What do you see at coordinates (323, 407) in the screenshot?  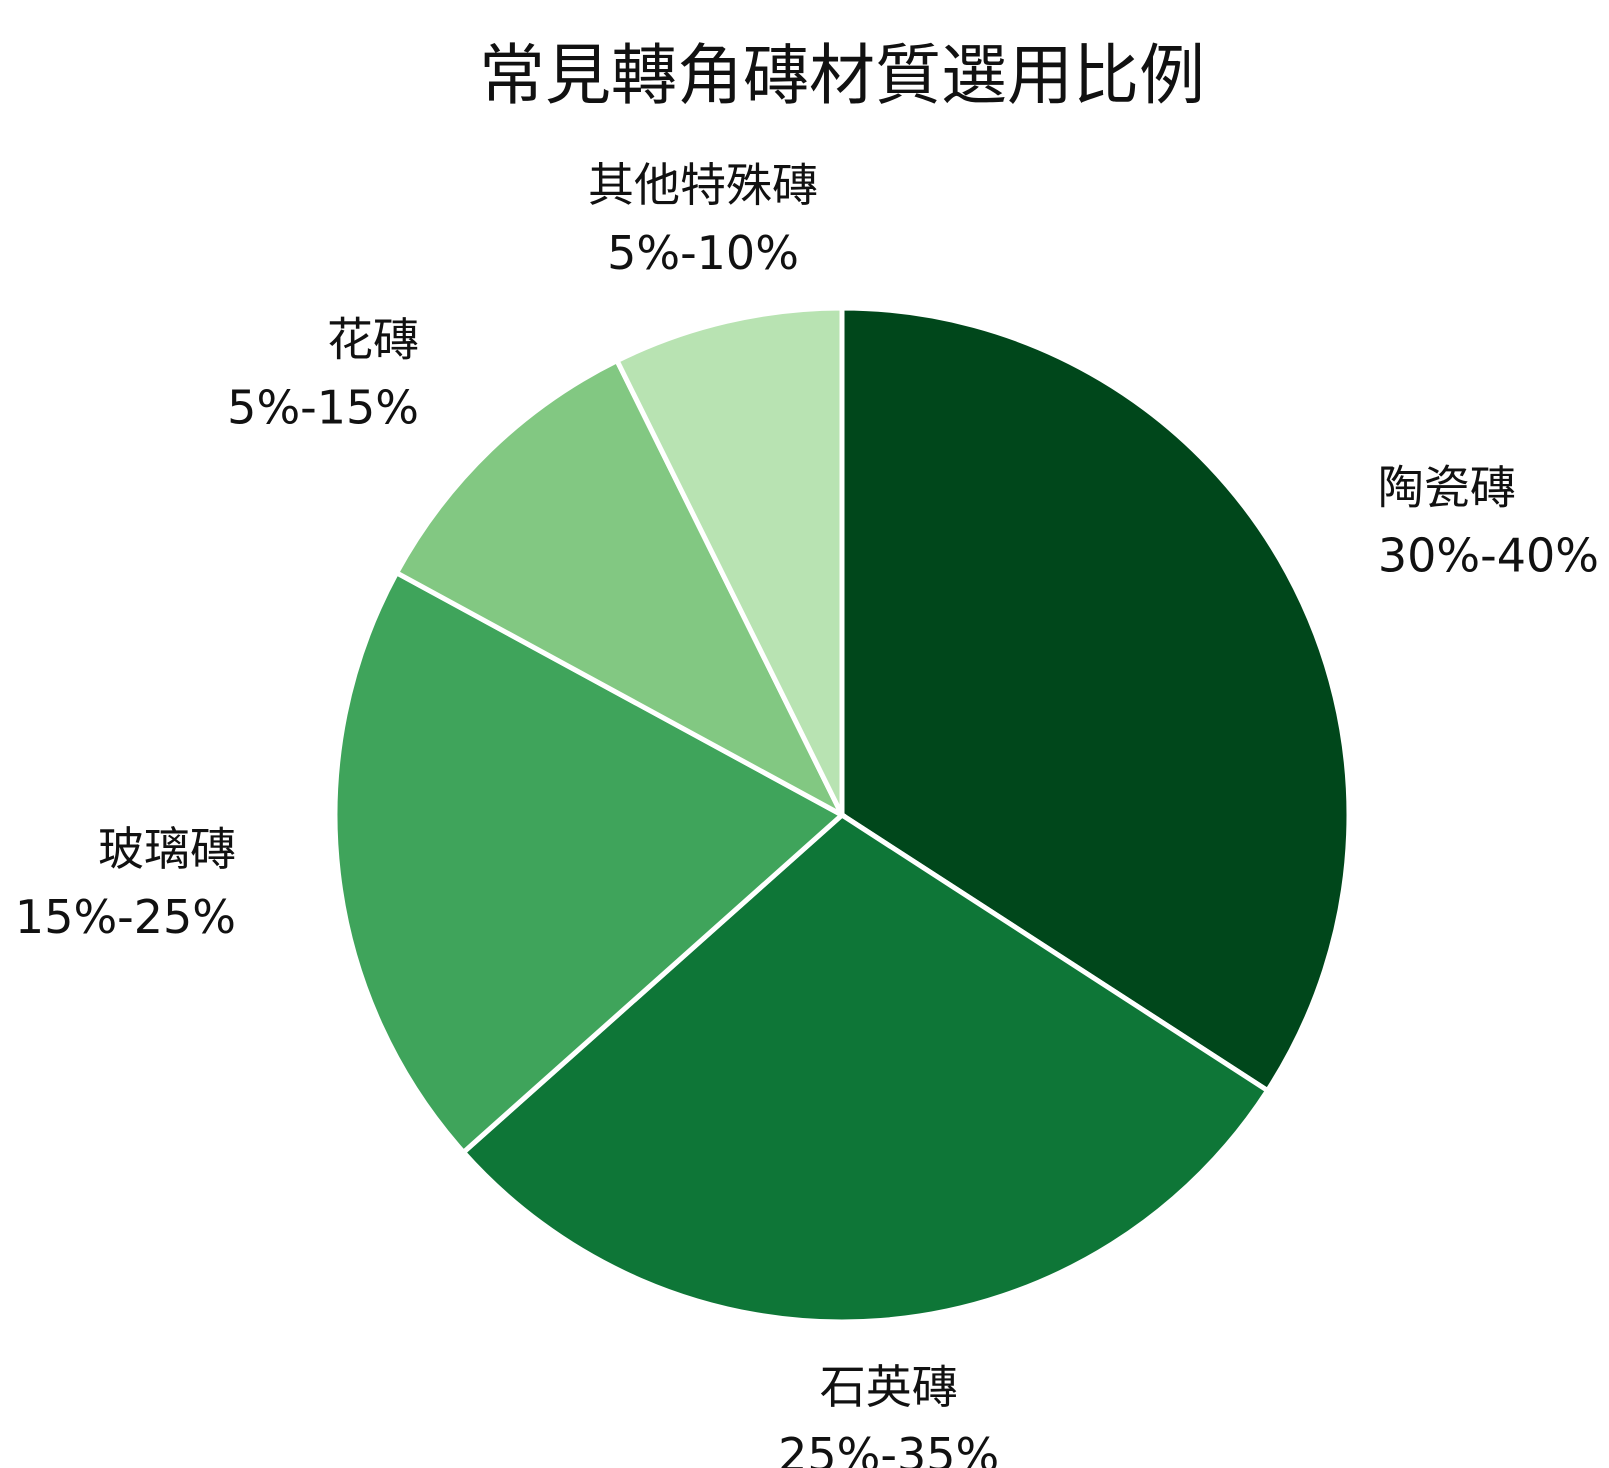 I see `slice-label-range: 5%-15%` at bounding box center [323, 407].